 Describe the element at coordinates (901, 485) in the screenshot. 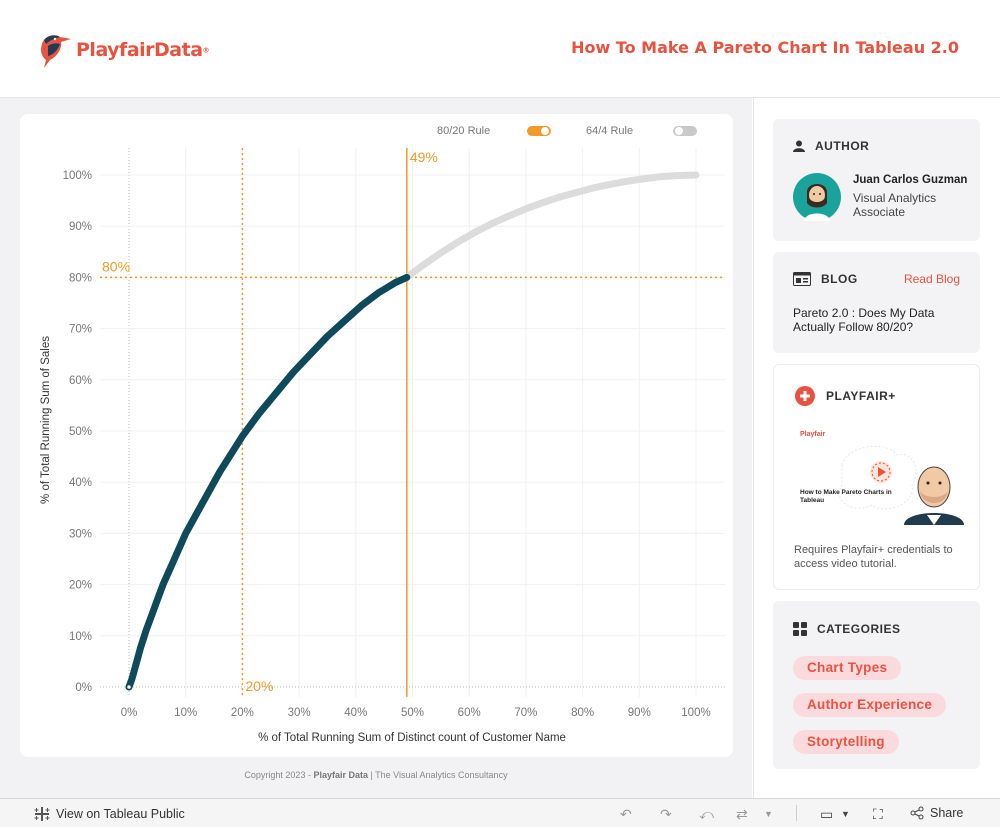

I see `thumbnail-graphic` at that location.